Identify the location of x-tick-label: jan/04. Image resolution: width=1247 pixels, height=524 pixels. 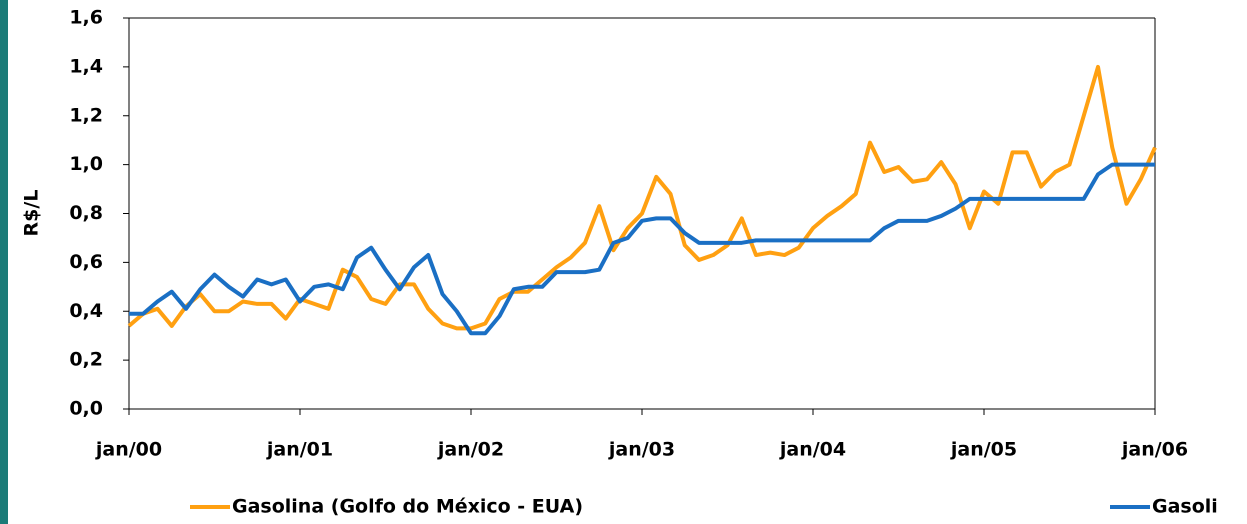
(812, 450).